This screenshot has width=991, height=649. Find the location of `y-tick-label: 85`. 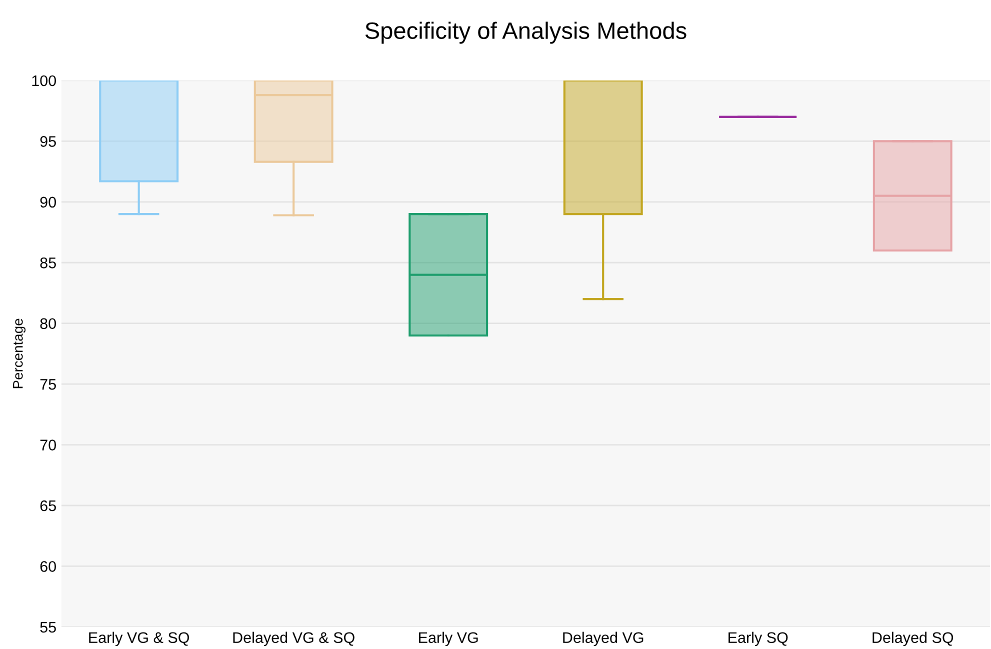

y-tick-label: 85 is located at coordinates (48, 262).